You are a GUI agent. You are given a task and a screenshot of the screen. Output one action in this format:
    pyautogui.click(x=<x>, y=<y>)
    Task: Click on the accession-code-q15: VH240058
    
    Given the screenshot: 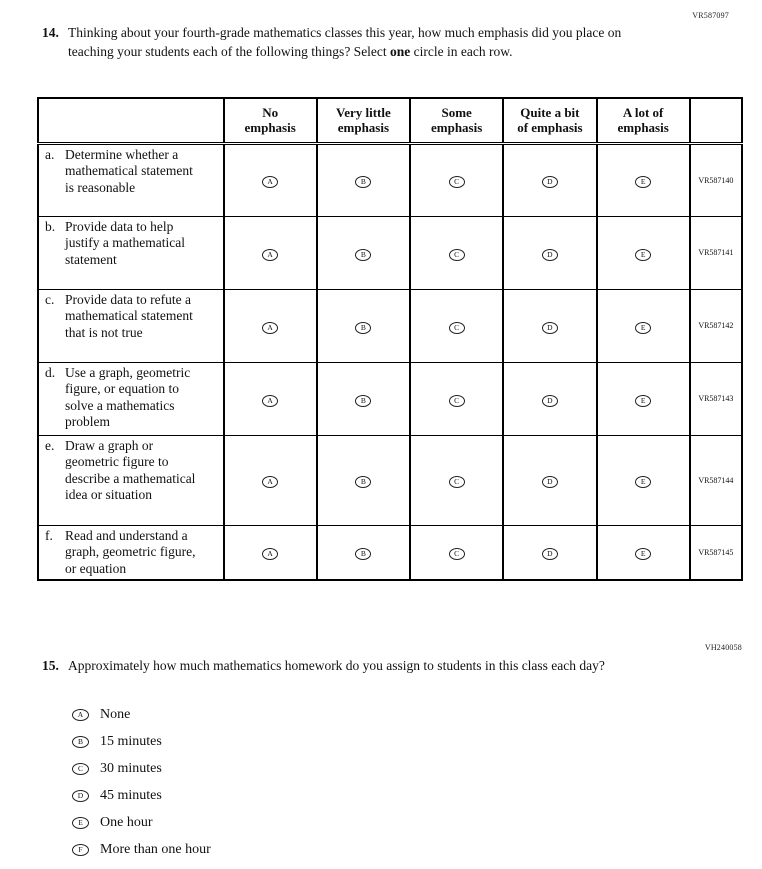 What is the action you would take?
    pyautogui.click(x=723, y=647)
    